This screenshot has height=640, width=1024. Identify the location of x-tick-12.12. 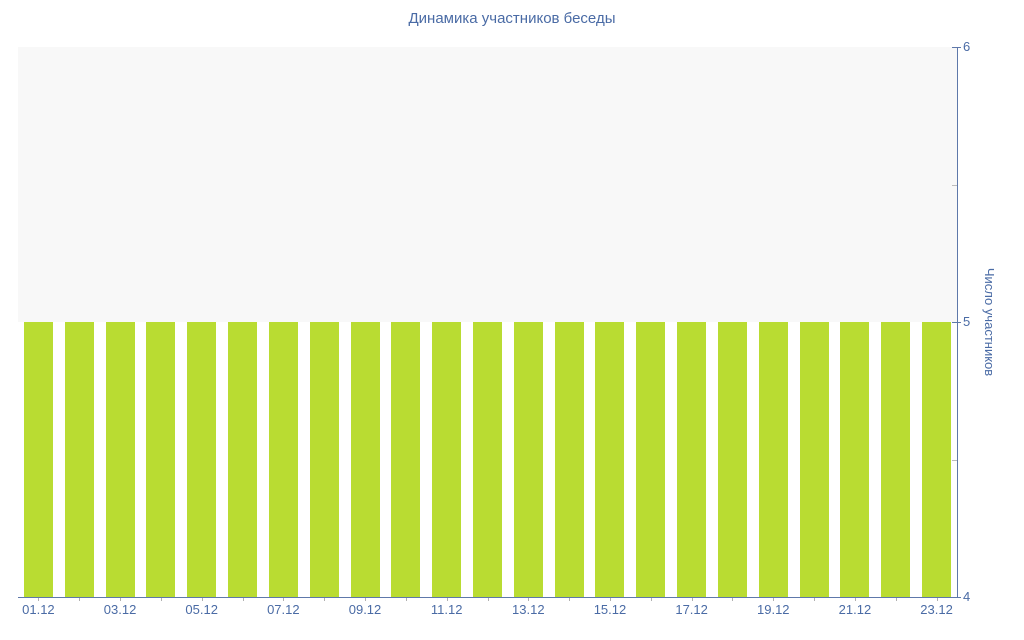
(488, 599).